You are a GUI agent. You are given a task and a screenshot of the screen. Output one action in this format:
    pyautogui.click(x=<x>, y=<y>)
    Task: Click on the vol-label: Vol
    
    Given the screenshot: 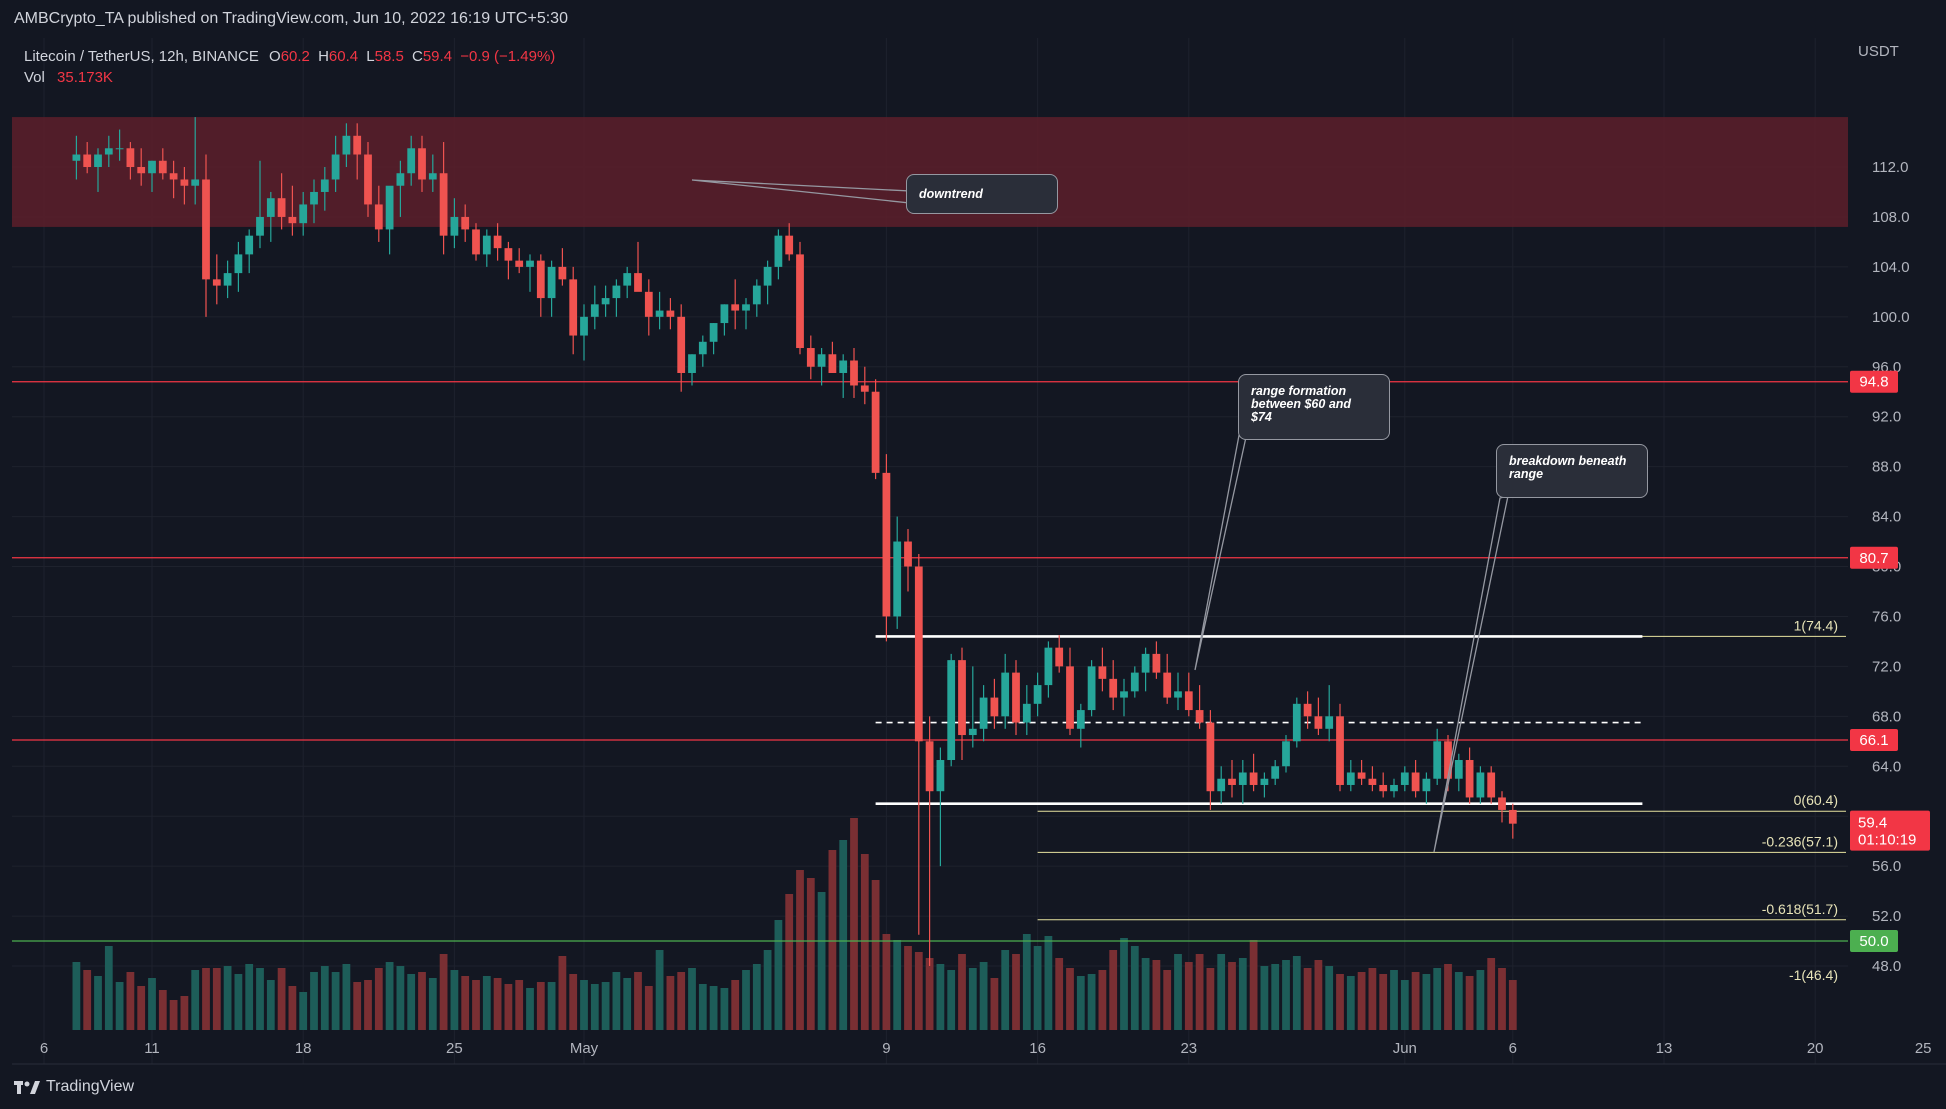 What is the action you would take?
    pyautogui.click(x=34, y=77)
    